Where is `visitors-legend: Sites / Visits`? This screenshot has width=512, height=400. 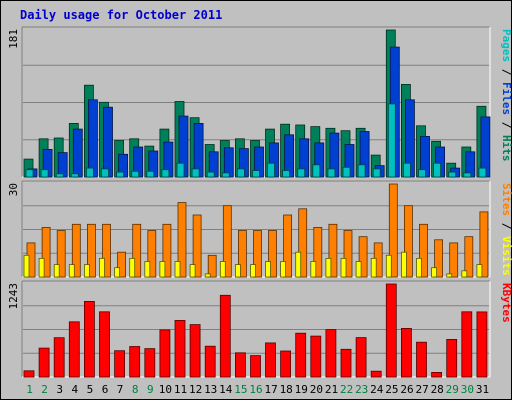
visitors-legend: Sites / Visits is located at coordinates (506, 229).